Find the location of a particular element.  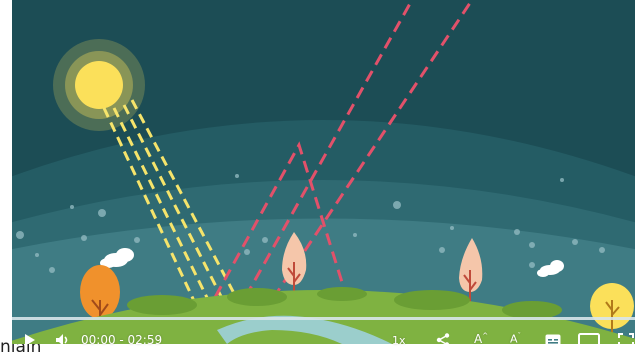

fullscreen-button is located at coordinates (626, 340).